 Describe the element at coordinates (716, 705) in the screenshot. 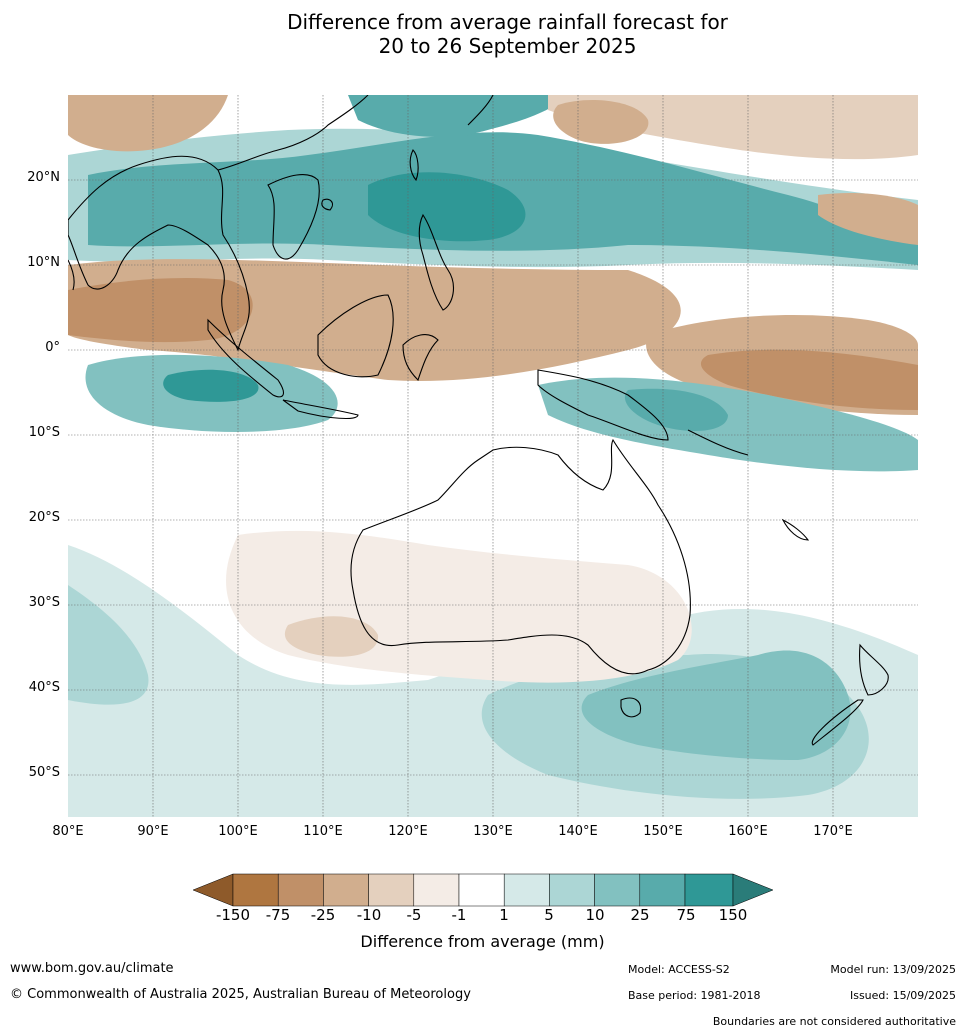

I see `anomaly-region-tasman` at that location.